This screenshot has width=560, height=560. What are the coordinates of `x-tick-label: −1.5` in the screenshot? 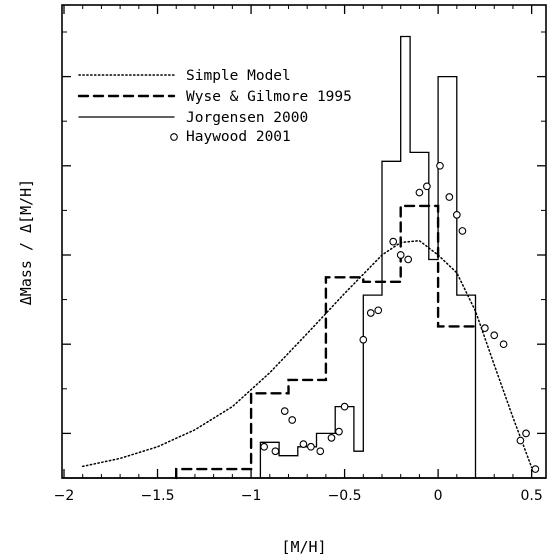 It's located at (158, 496).